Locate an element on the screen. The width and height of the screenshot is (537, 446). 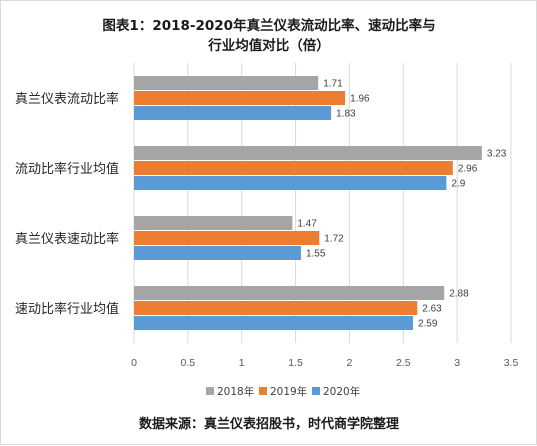
data-label: 1.47 is located at coordinates (307, 224).